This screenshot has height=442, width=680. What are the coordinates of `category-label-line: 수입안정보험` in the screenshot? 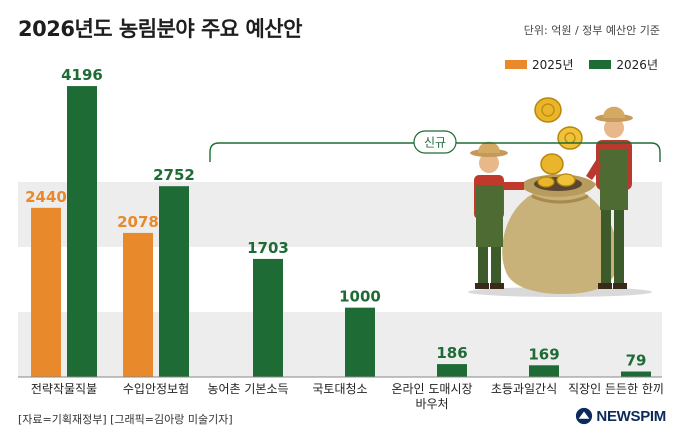 It's located at (156, 389).